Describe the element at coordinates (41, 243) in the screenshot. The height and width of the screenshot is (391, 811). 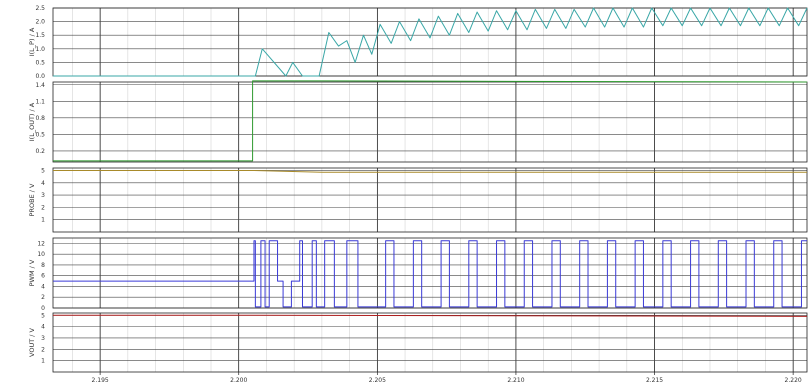
I see `y-tick-label: 12` at that location.